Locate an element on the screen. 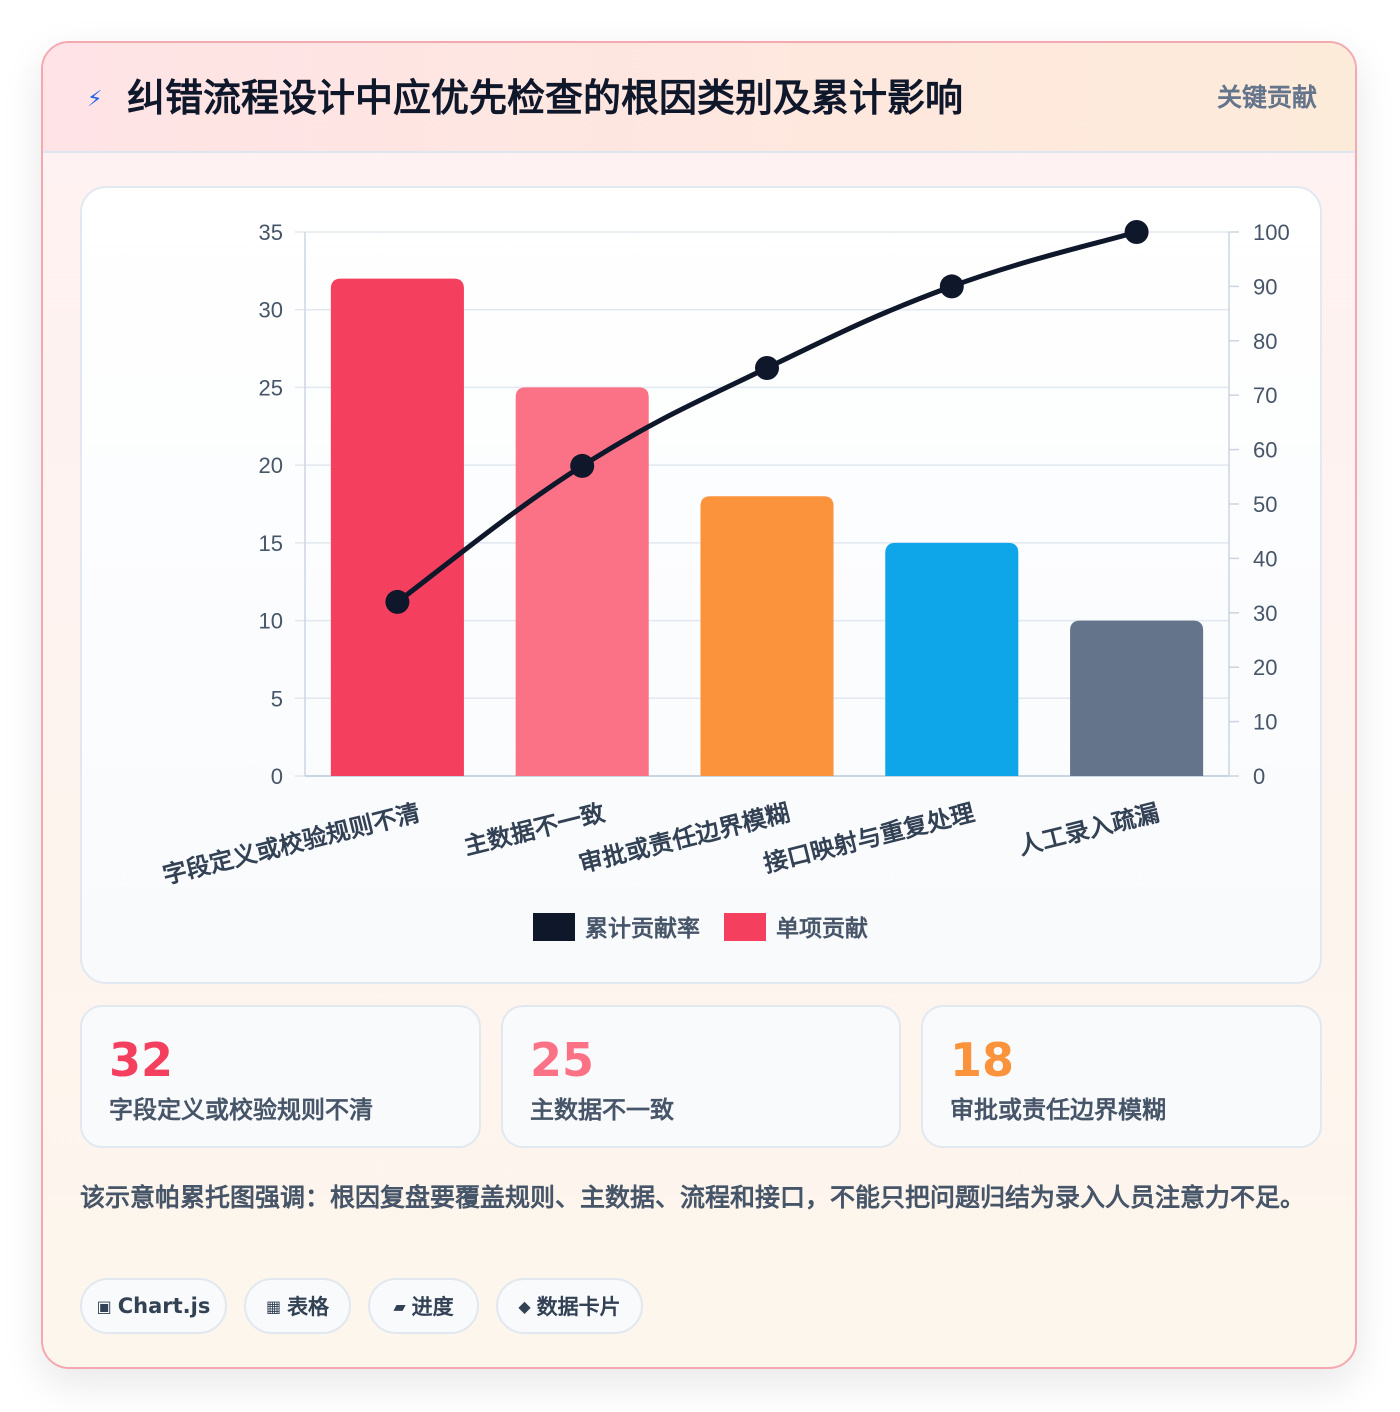 The height and width of the screenshot is (1412, 1400). chip-data-card: ◆ 数据卡片 is located at coordinates (569, 1306).